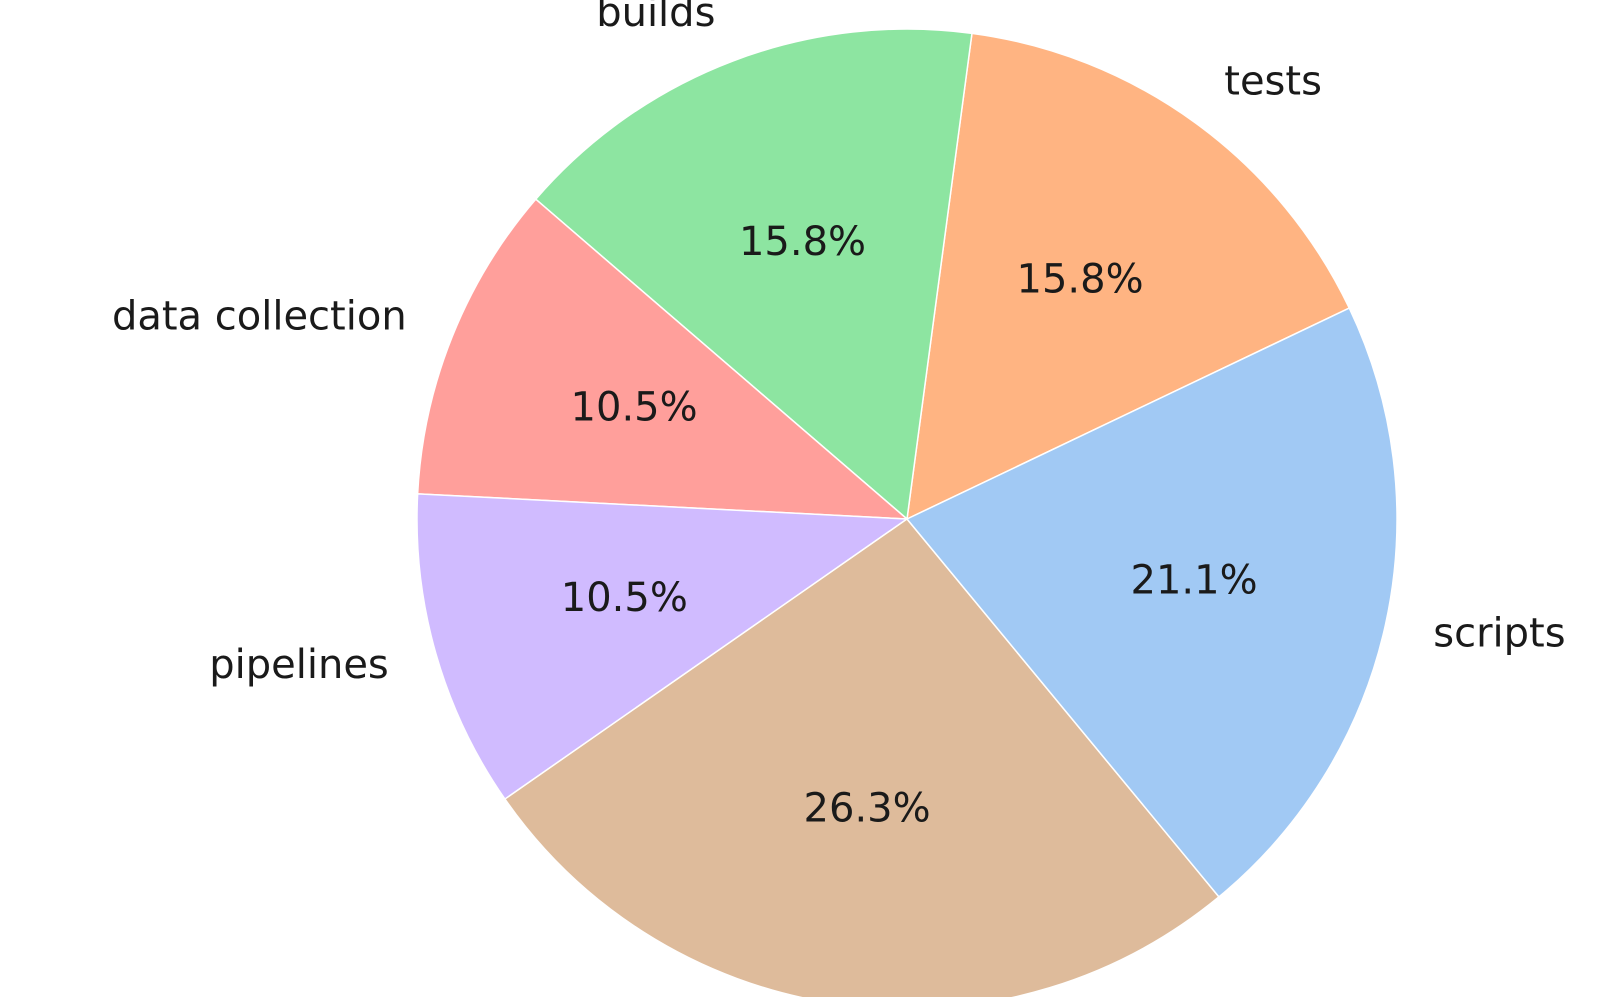 The height and width of the screenshot is (997, 1611). What do you see at coordinates (259, 316) in the screenshot?
I see `category-label: data collection` at bounding box center [259, 316].